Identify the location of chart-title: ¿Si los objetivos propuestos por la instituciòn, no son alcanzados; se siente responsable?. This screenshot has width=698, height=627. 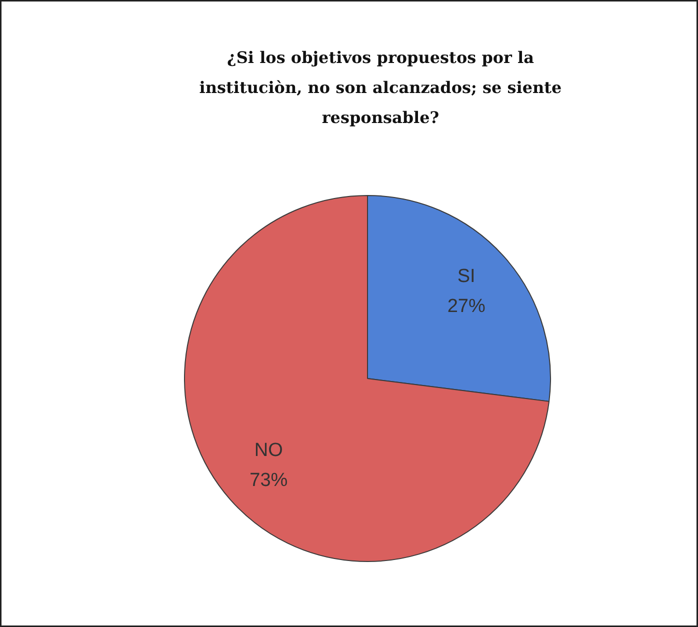
(380, 87).